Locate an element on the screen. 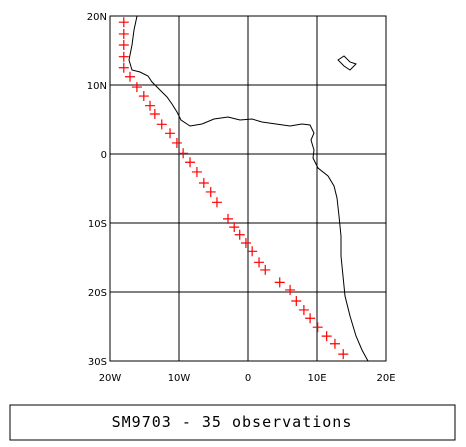 This screenshot has height=447, width=466. y-tick-label: 20S is located at coordinates (97, 293).